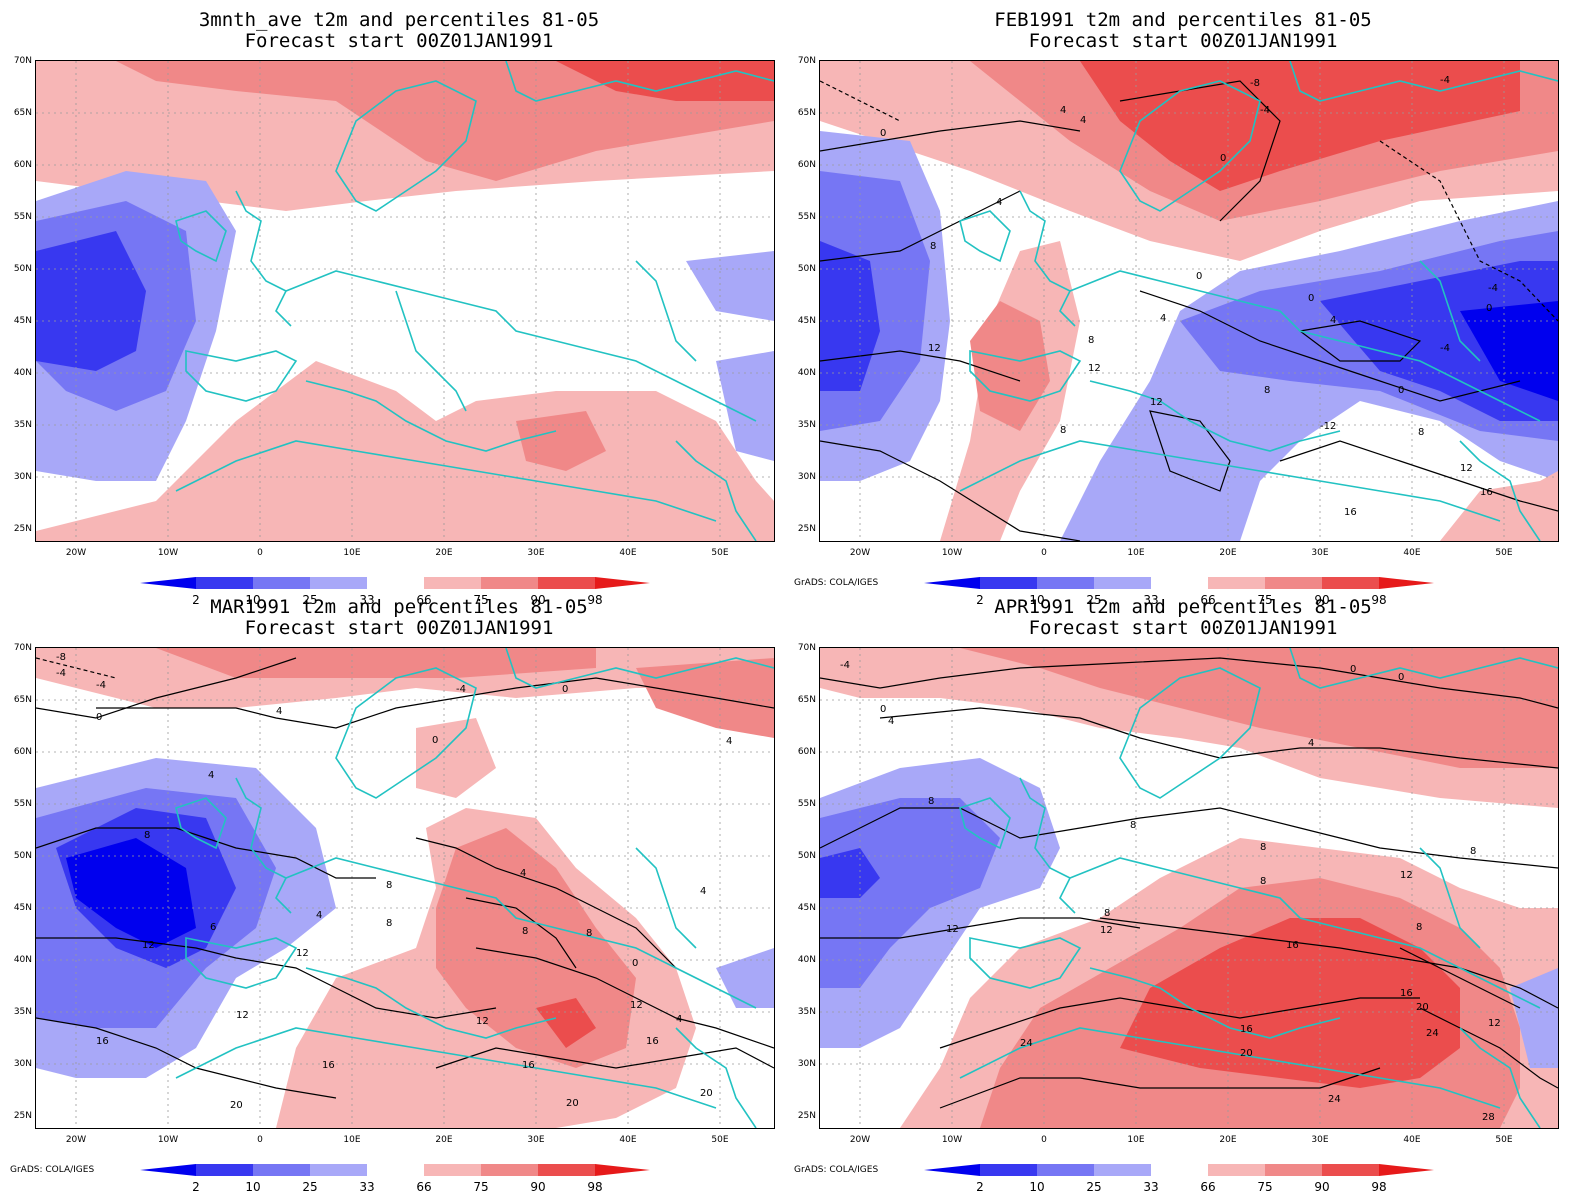  I want to click on shade-warm-north-core, so click(1300, 126).